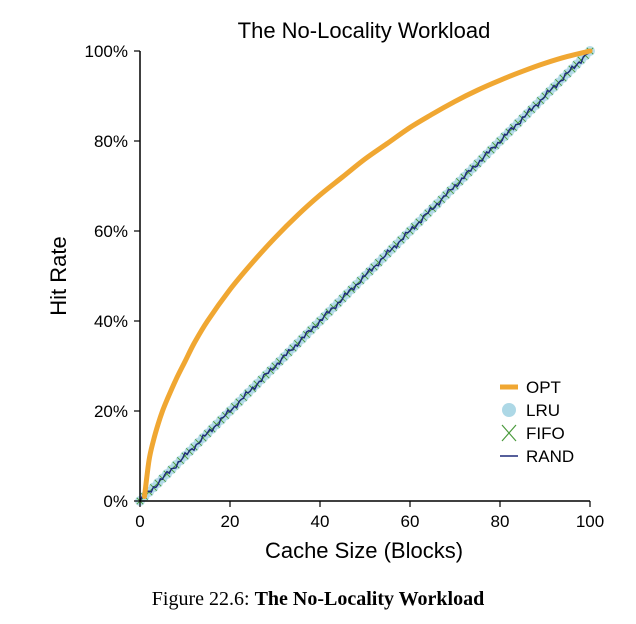  What do you see at coordinates (543, 410) in the screenshot?
I see `legend-label: LRU` at bounding box center [543, 410].